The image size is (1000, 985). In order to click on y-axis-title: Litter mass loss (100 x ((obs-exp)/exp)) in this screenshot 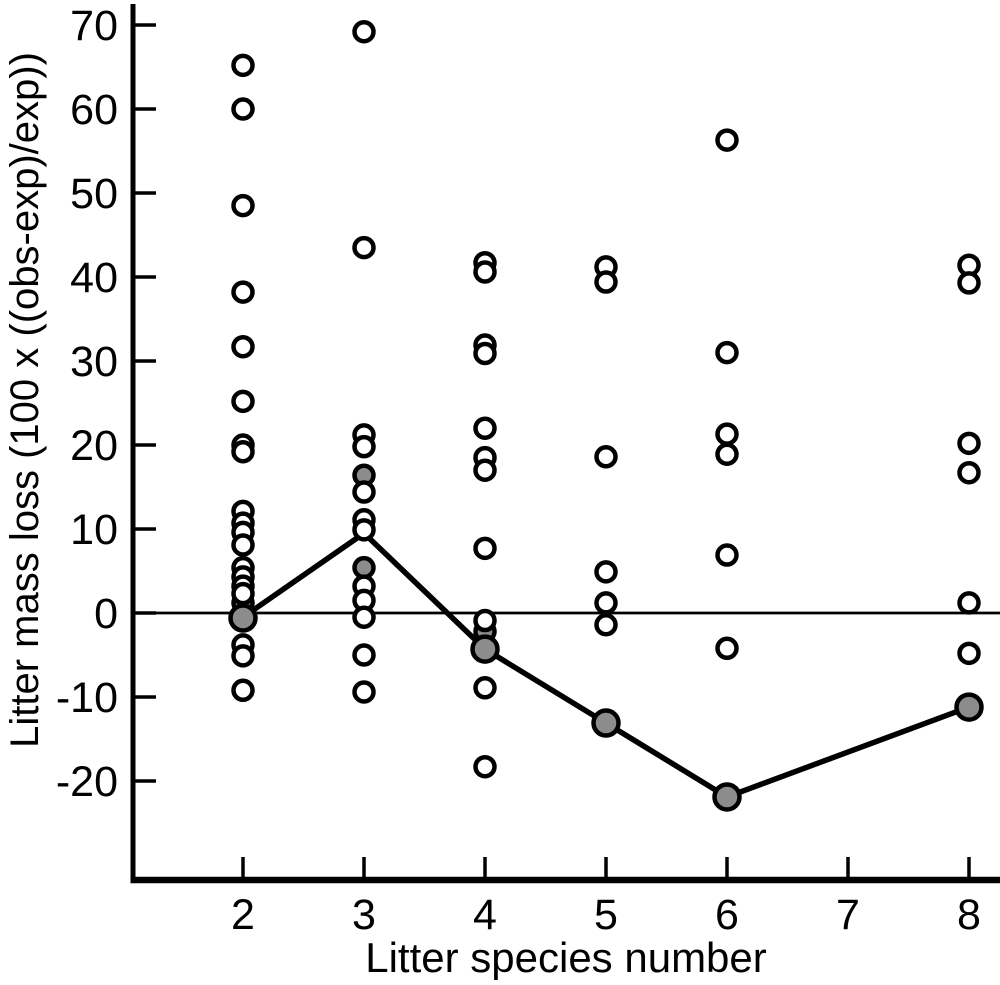, I will do `click(25, 400)`.